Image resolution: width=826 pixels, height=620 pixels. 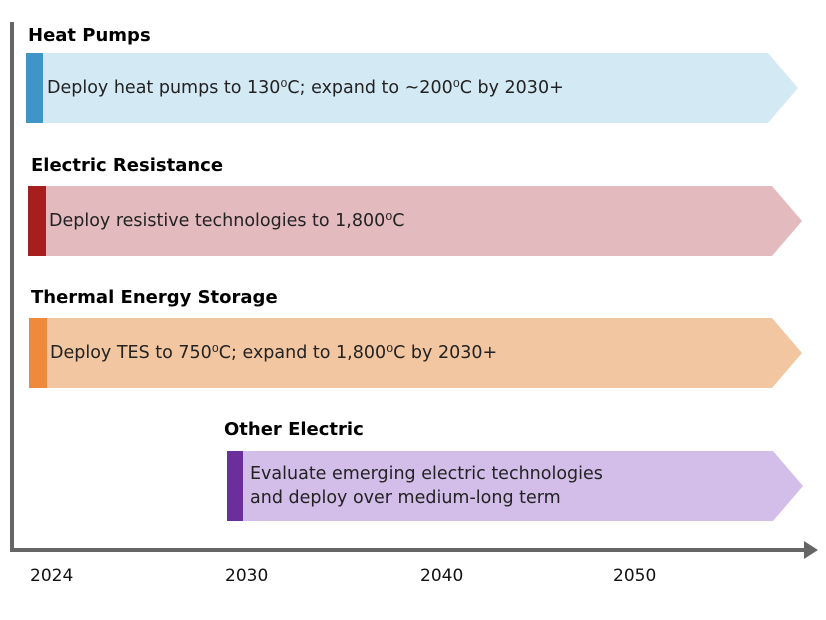 I want to click on other-electric-text-line2: and deploy over medium-long term, so click(x=405, y=498).